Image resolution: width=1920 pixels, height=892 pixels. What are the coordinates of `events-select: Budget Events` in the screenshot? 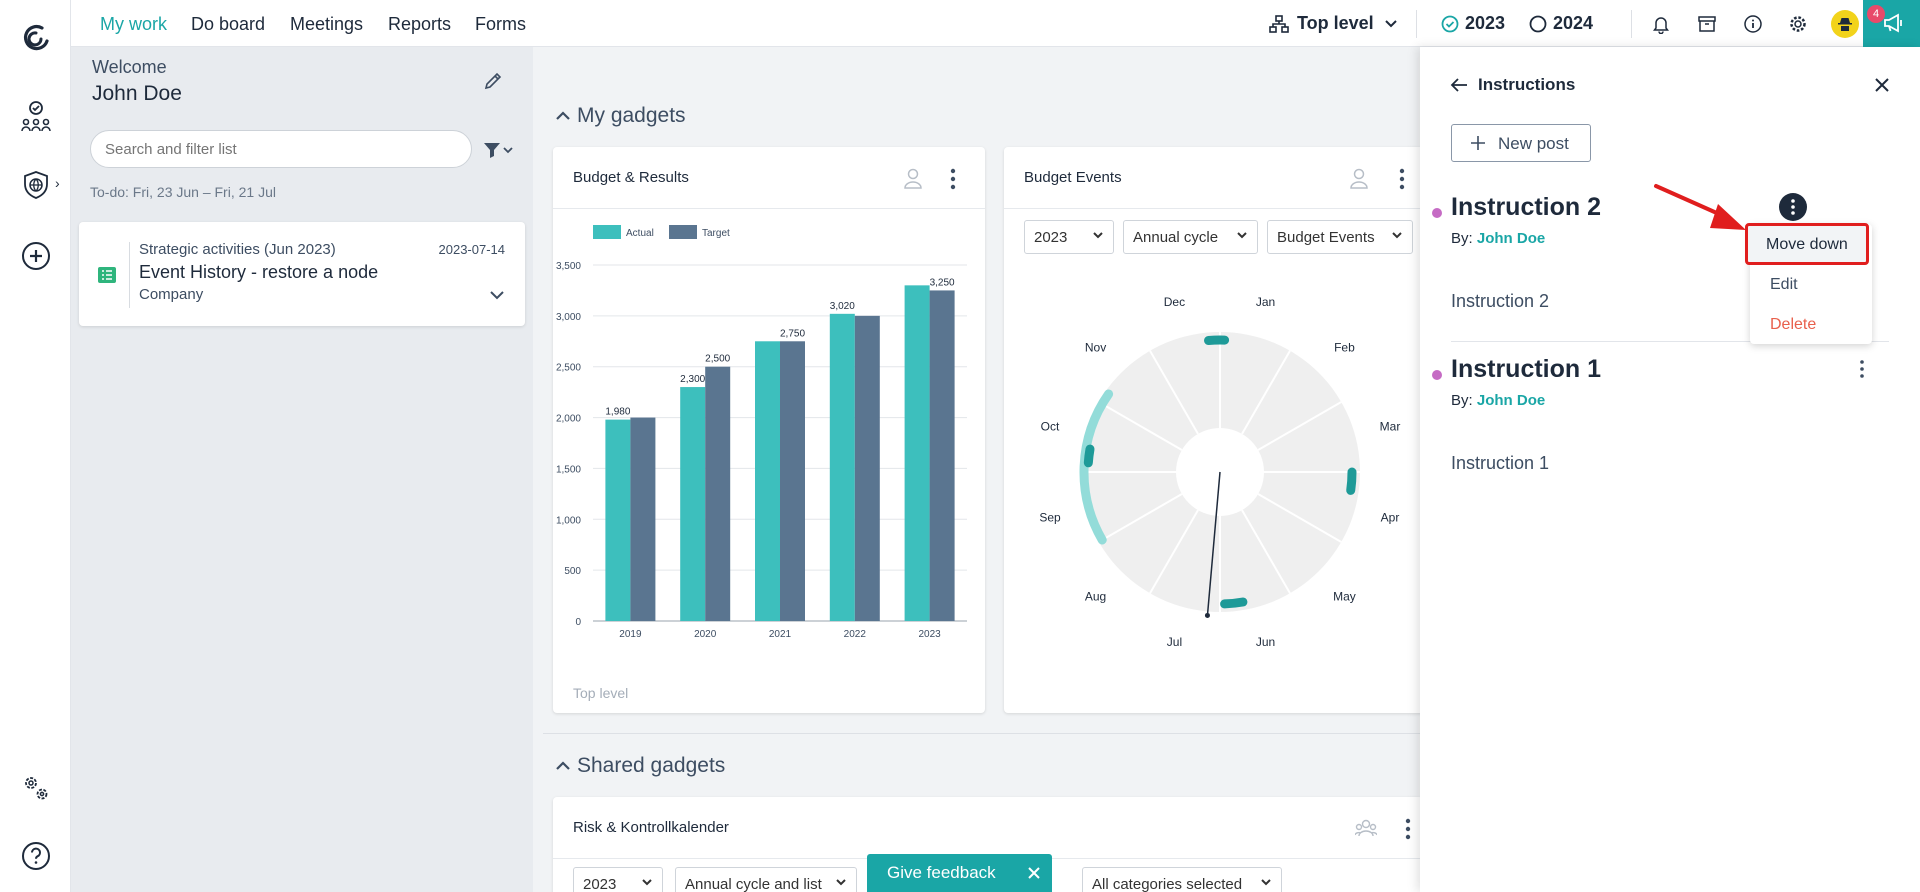 It's located at (1340, 237).